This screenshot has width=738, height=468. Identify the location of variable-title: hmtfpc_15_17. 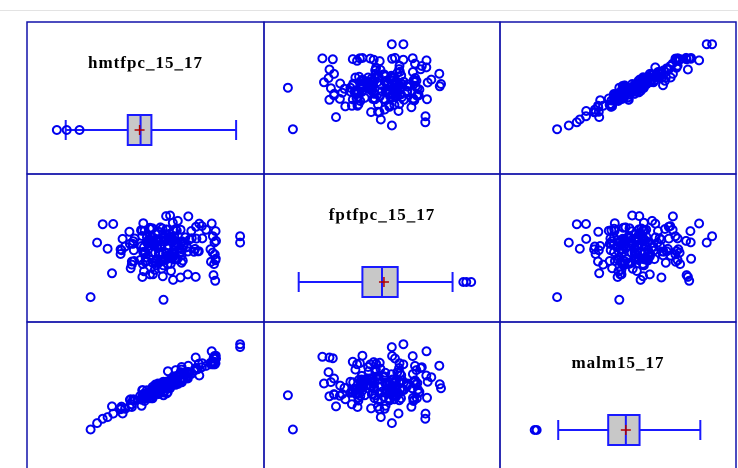
(145, 62).